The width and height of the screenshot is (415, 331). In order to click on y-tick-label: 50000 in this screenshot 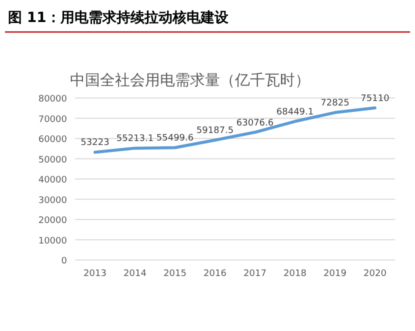, I will do `click(53, 160)`.